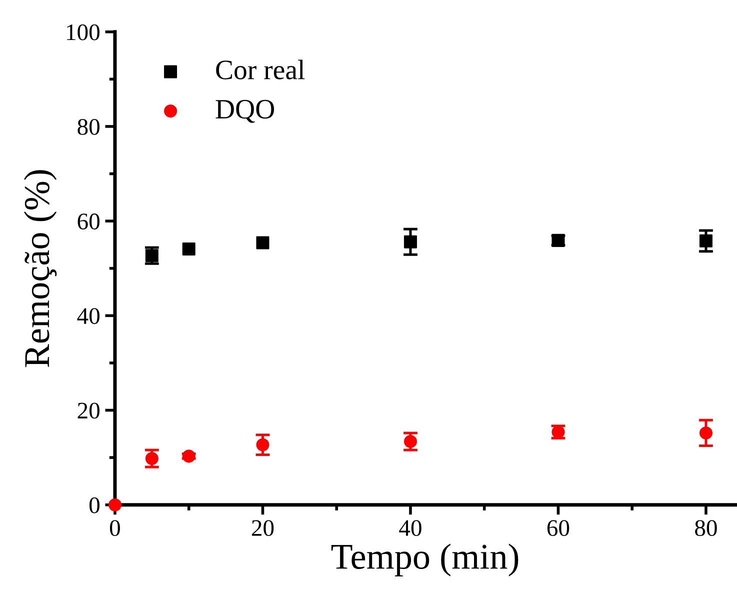 The width and height of the screenshot is (737, 601). What do you see at coordinates (424, 560) in the screenshot?
I see `x-axis-title: Tempo (min)` at bounding box center [424, 560].